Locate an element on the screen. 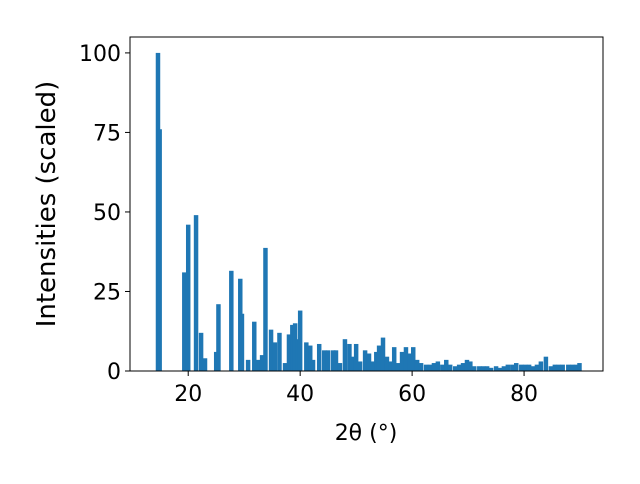 This screenshot has height=484, width=640. y-tick-label: 100 is located at coordinates (100, 54).